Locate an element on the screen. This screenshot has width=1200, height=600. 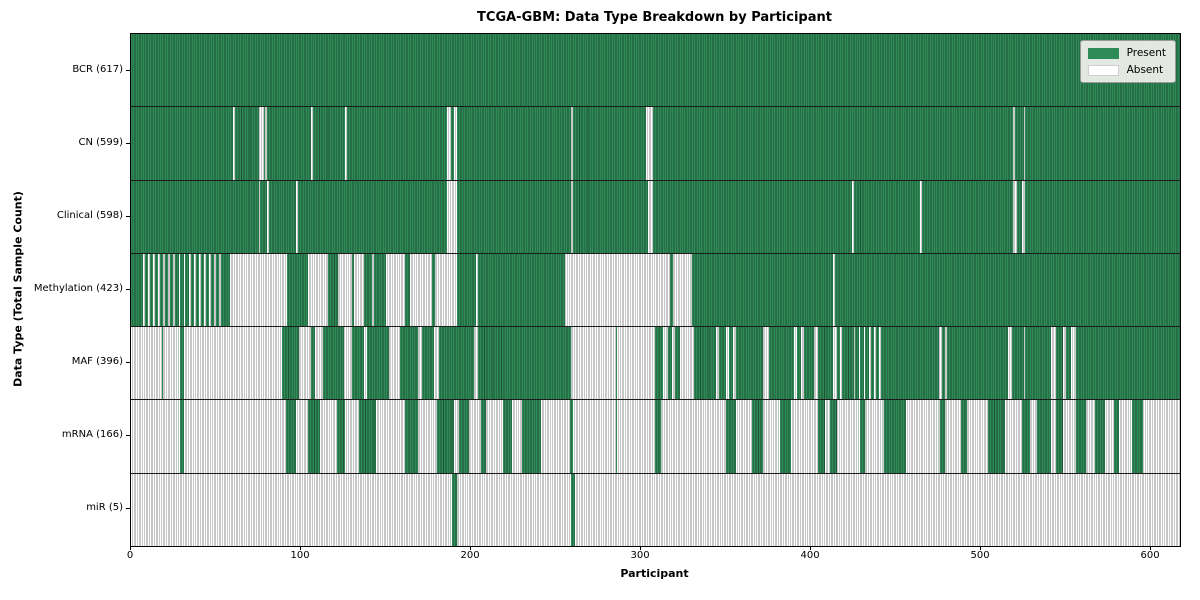
x-tick-label: 0 is located at coordinates (130, 555).